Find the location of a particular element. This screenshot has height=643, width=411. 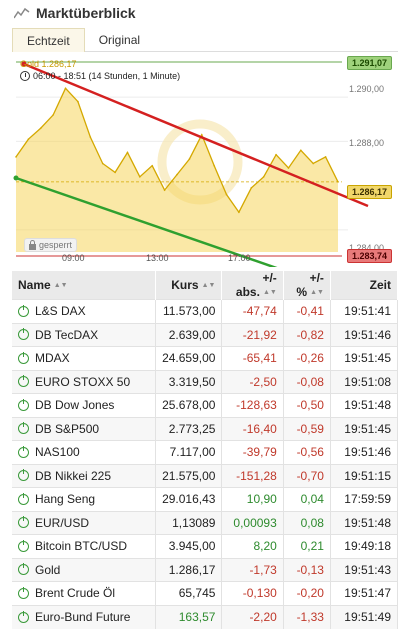

instrument-name: NAS100 is located at coordinates (57, 452).